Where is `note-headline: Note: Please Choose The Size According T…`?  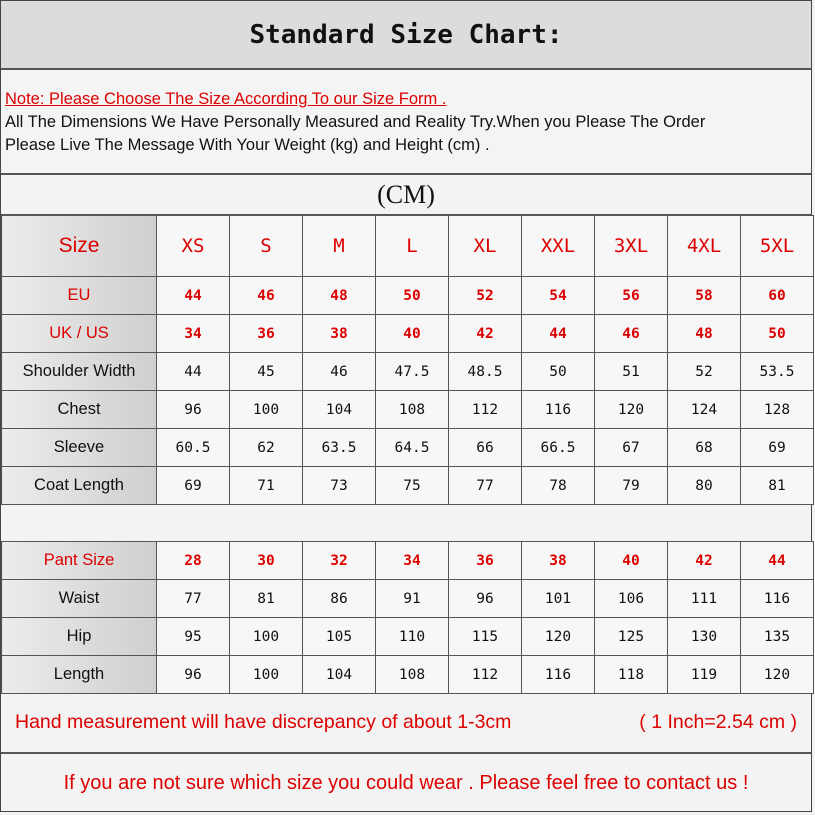
note-headline: Note: Please Choose The Size According T… is located at coordinates (226, 99).